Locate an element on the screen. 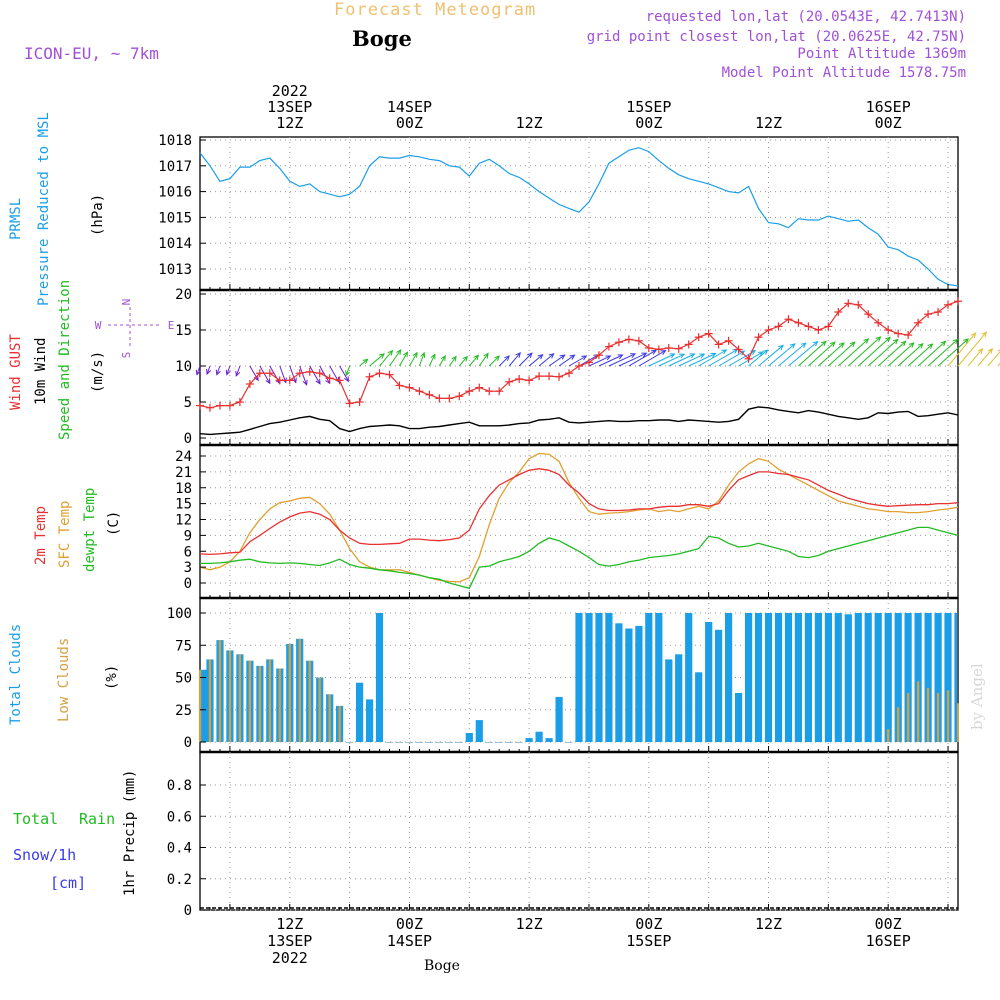 The height and width of the screenshot is (1000, 1000). compass-west-label: W is located at coordinates (98, 325).